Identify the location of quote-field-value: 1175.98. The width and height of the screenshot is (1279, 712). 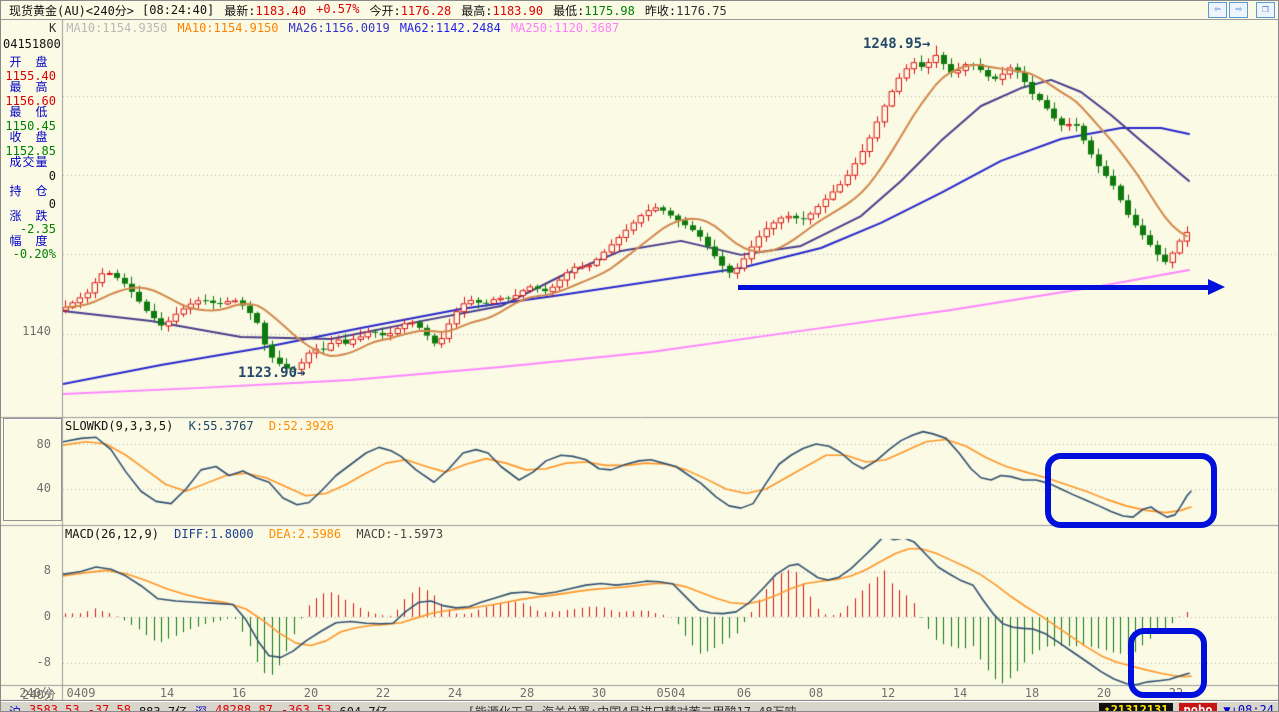
(609, 10).